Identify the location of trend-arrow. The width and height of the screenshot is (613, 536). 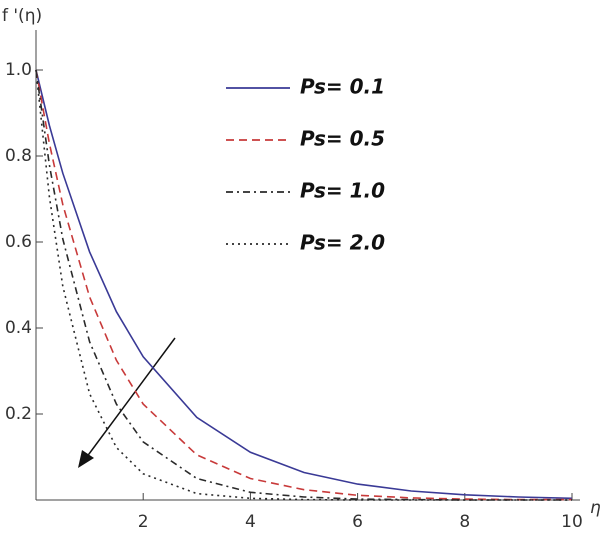
(130, 398).